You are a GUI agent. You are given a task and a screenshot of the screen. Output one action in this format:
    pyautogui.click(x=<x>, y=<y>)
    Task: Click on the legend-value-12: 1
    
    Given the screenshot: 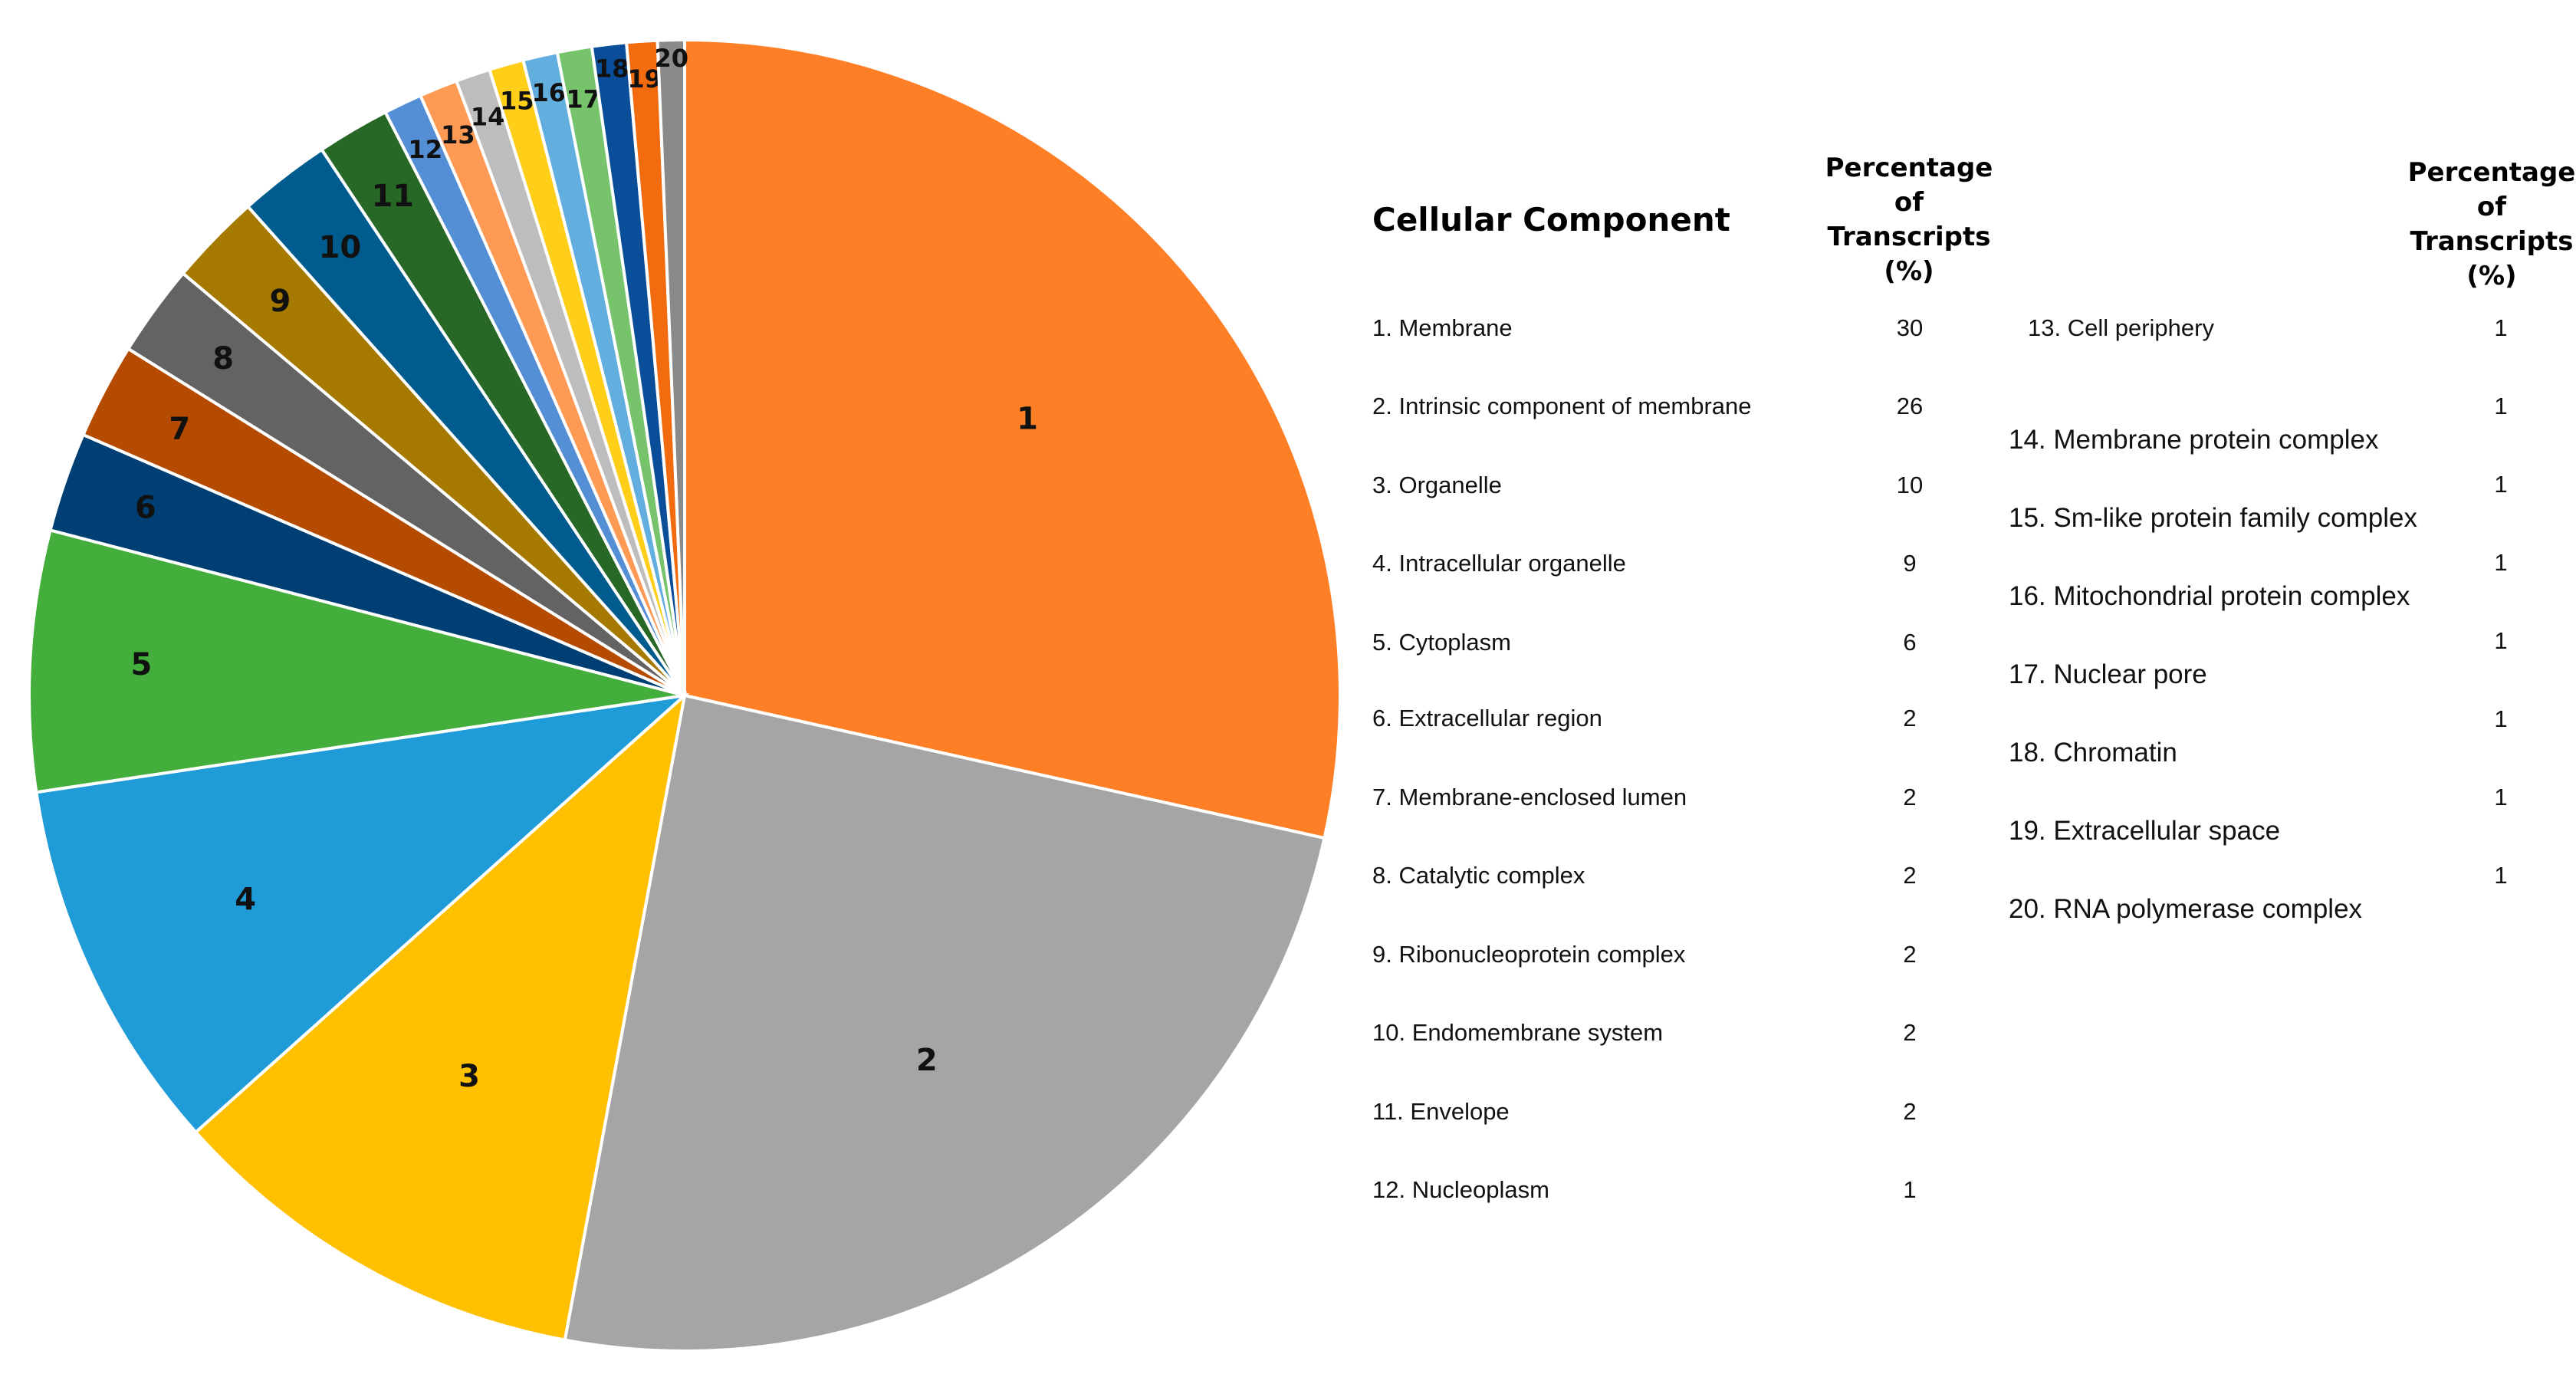 What is the action you would take?
    pyautogui.click(x=1910, y=1189)
    